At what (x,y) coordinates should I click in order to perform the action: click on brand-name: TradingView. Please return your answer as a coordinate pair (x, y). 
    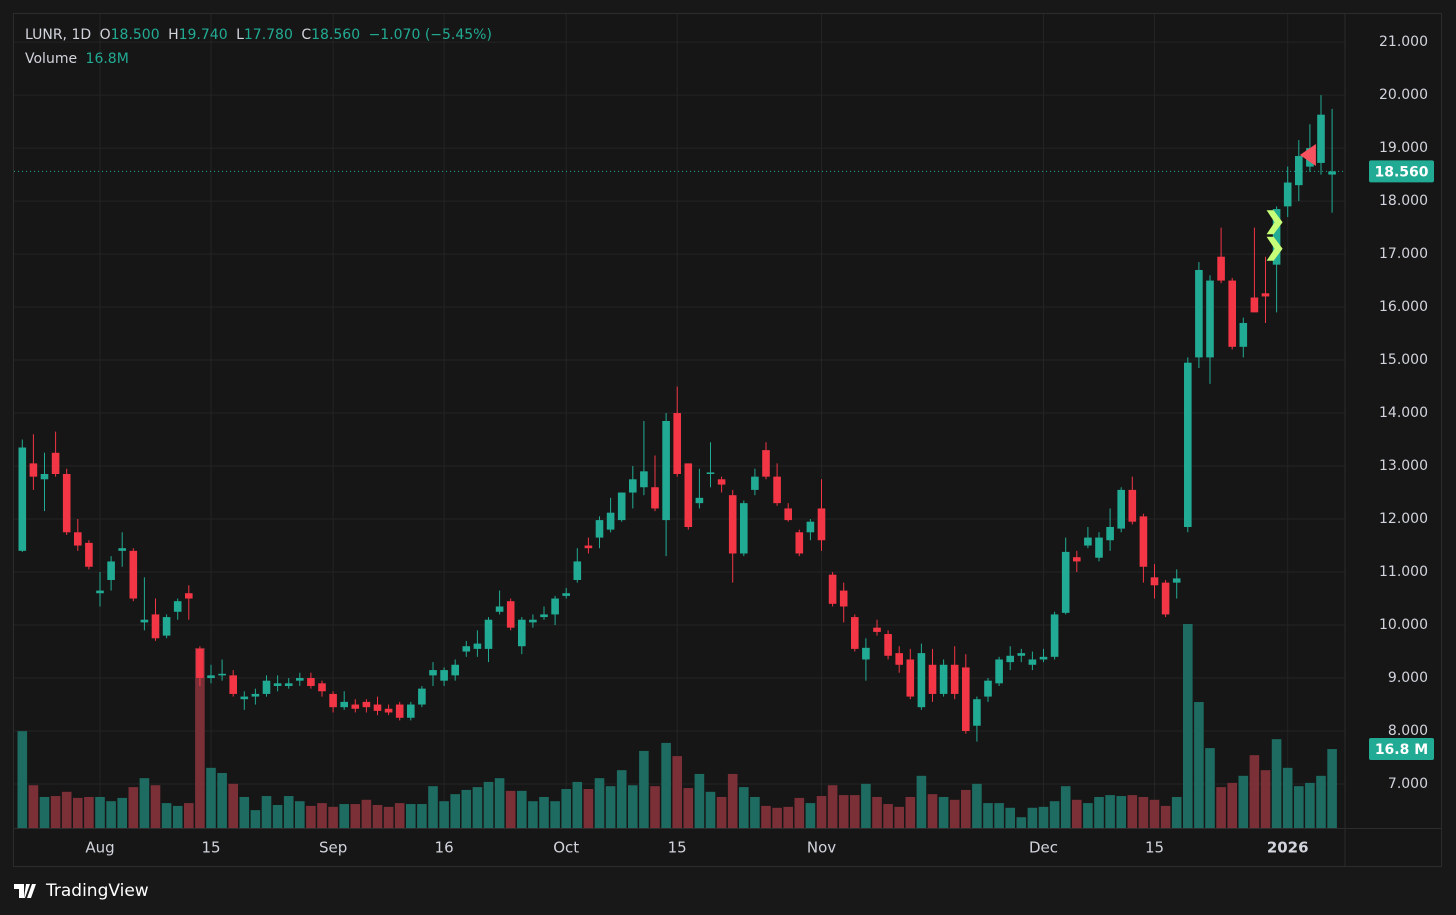
    Looking at the image, I should click on (97, 891).